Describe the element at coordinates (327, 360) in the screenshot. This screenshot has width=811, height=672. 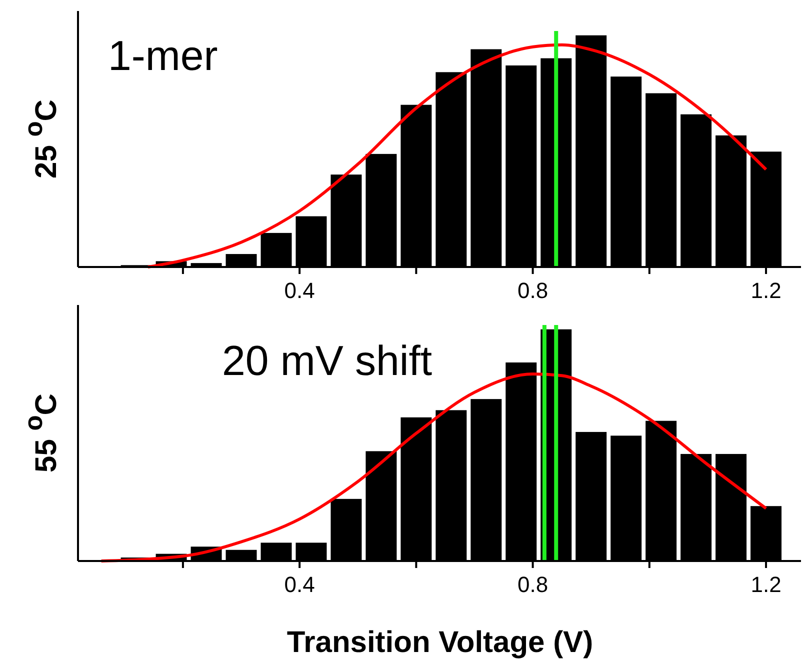
I see `annotation: 20 mV shift` at that location.